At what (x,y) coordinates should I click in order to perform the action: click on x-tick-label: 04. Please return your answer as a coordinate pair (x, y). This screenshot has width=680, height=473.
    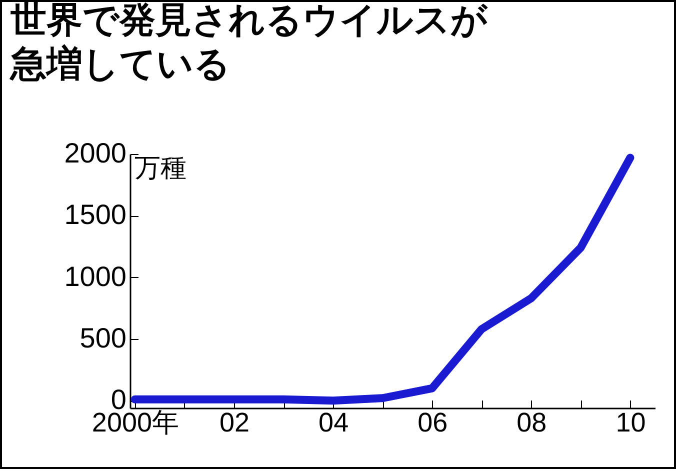
    Looking at the image, I should click on (333, 423).